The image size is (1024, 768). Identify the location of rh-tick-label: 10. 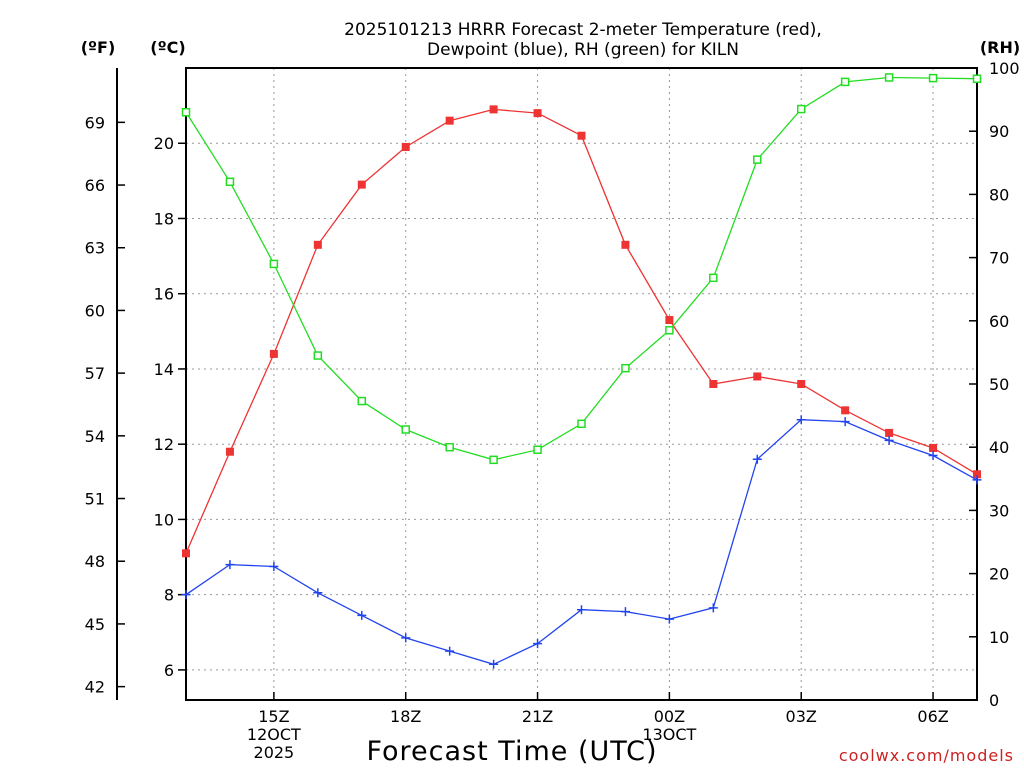
(999, 637).